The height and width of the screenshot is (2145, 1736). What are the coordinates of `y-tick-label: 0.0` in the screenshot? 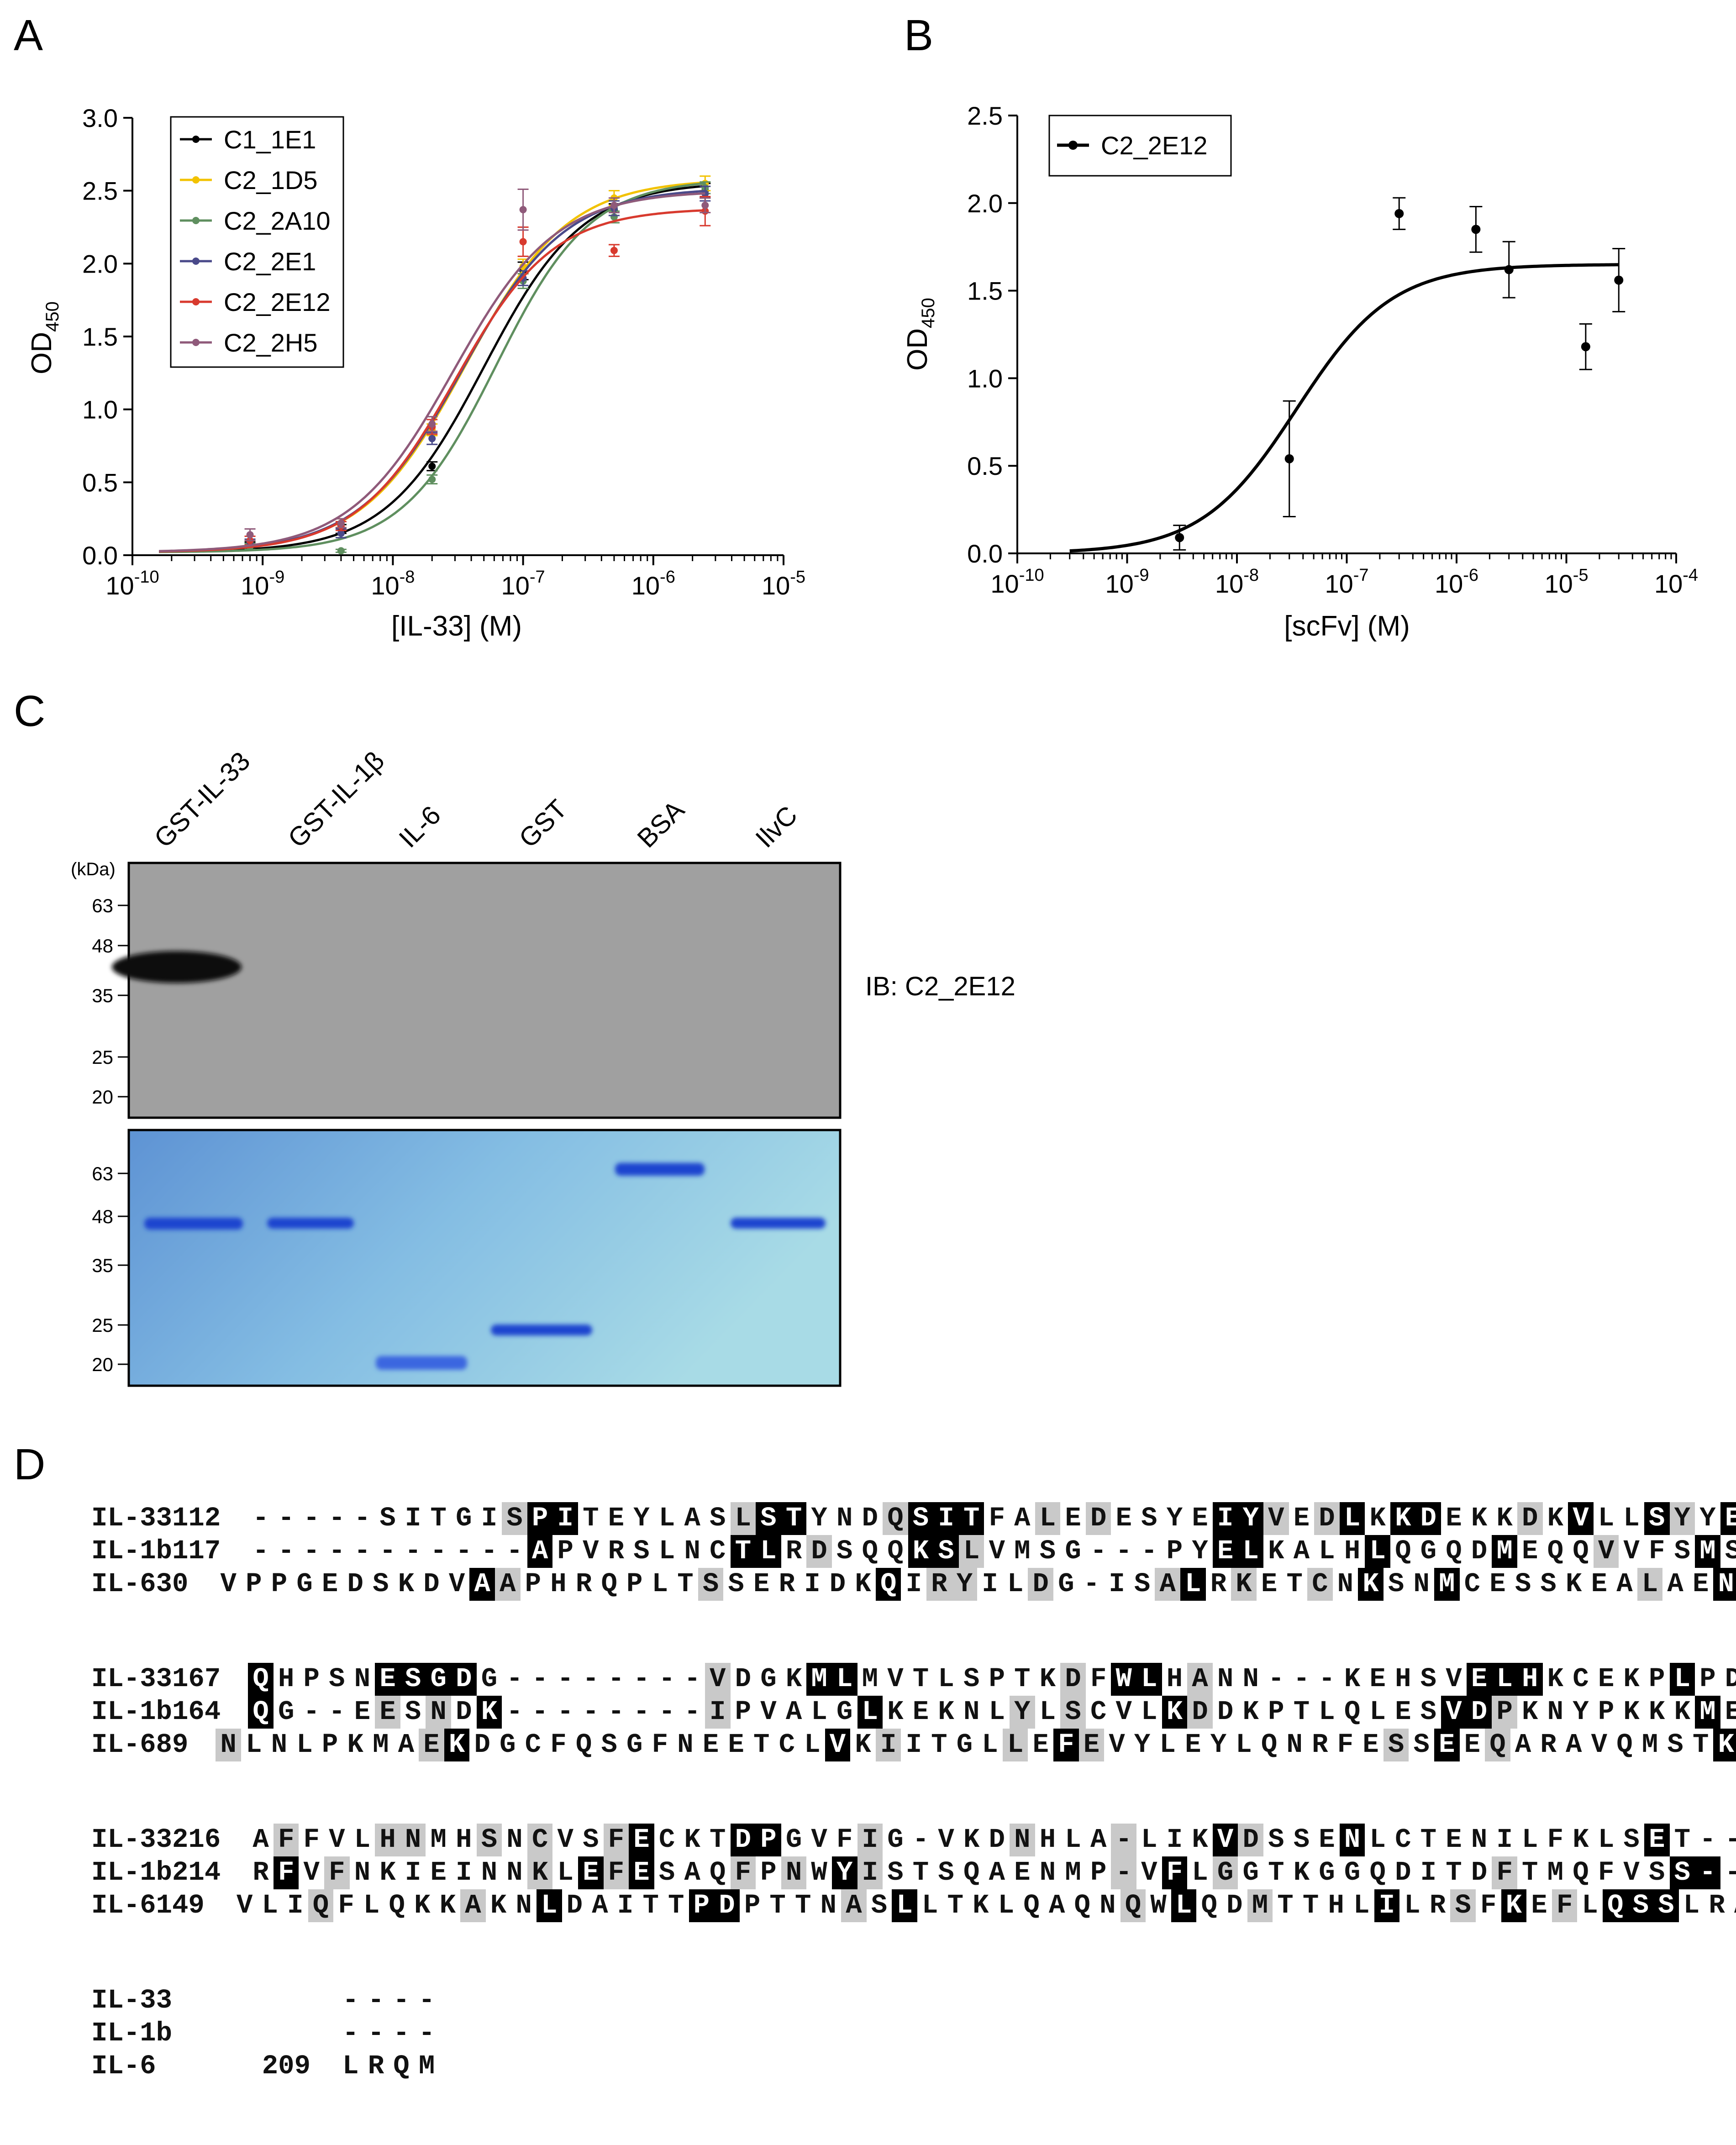 It's located at (100, 555).